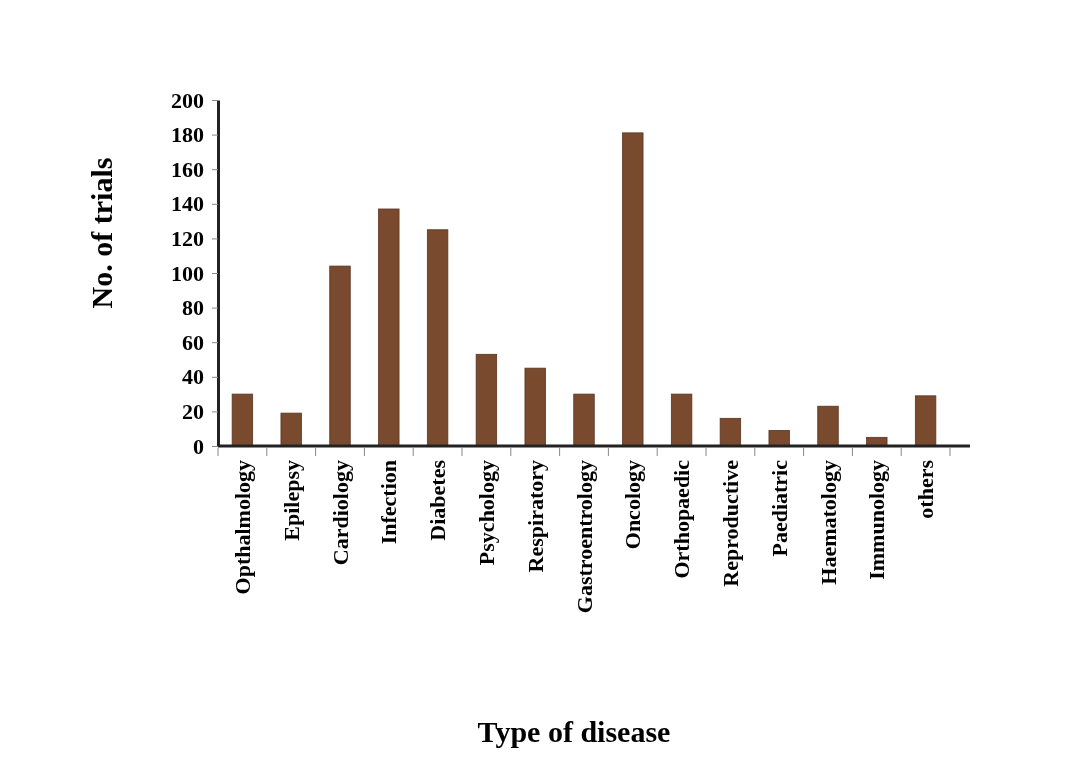 This screenshot has width=1091, height=765. Describe the element at coordinates (779, 508) in the screenshot. I see `x-tick-label: Paediatric` at that location.